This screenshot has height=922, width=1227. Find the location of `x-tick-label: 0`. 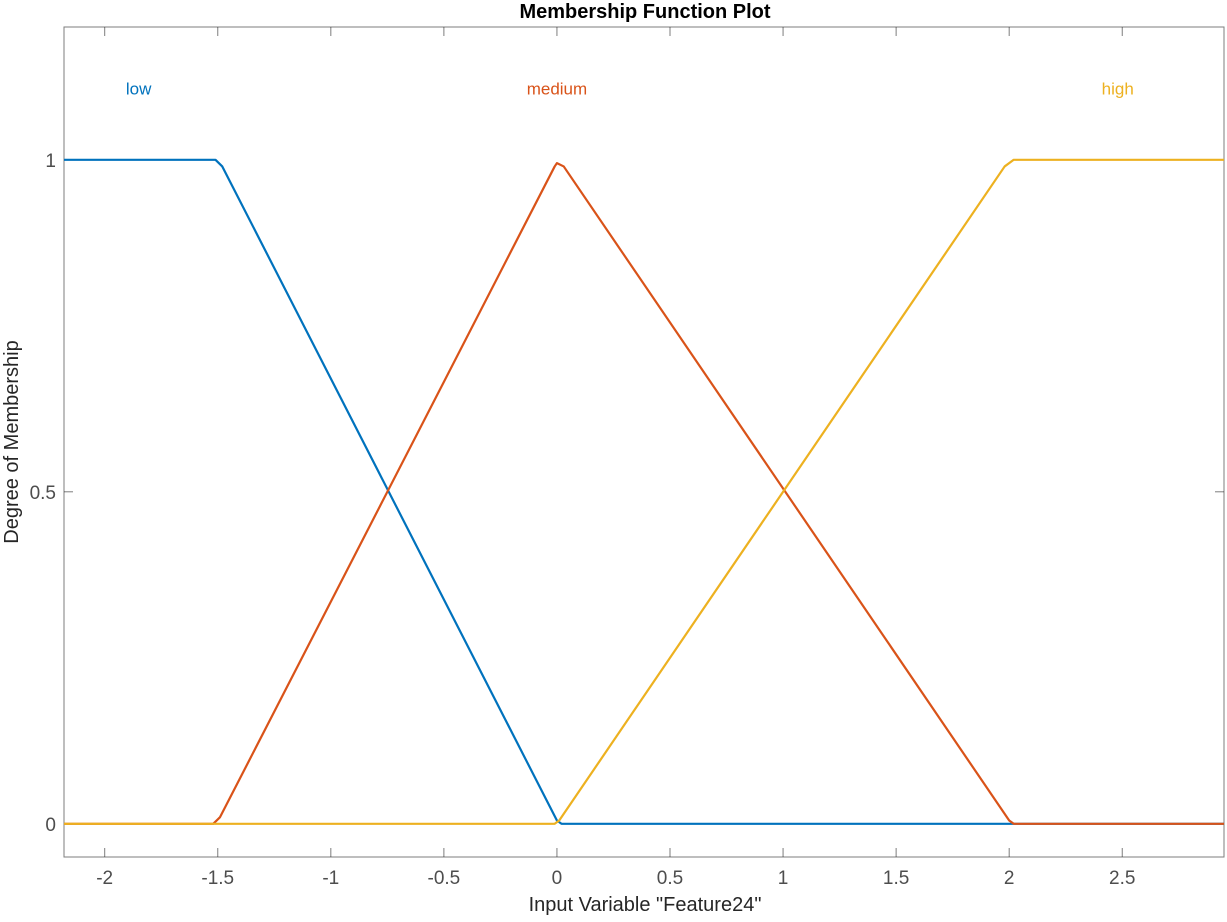

x-tick-label: 0 is located at coordinates (557, 878).